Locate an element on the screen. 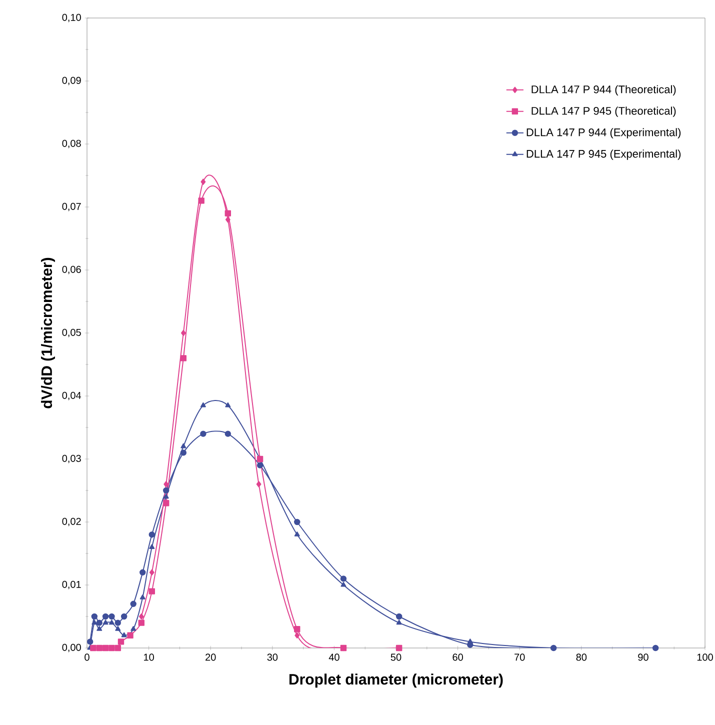  y-tick-label: 0,10 is located at coordinates (71, 18).